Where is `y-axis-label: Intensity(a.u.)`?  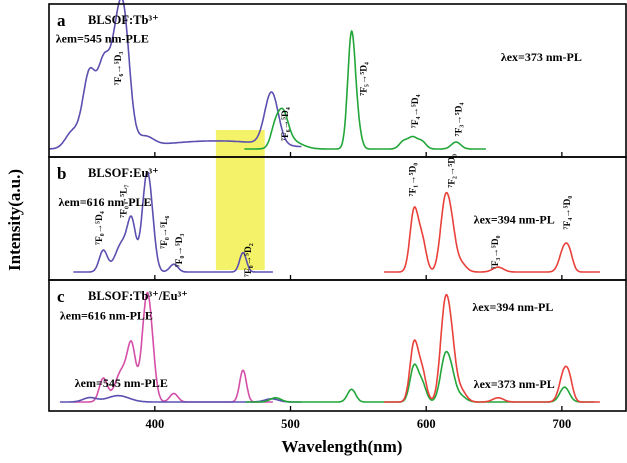 y-axis-label: Intensity(a.u.) is located at coordinates (14, 220).